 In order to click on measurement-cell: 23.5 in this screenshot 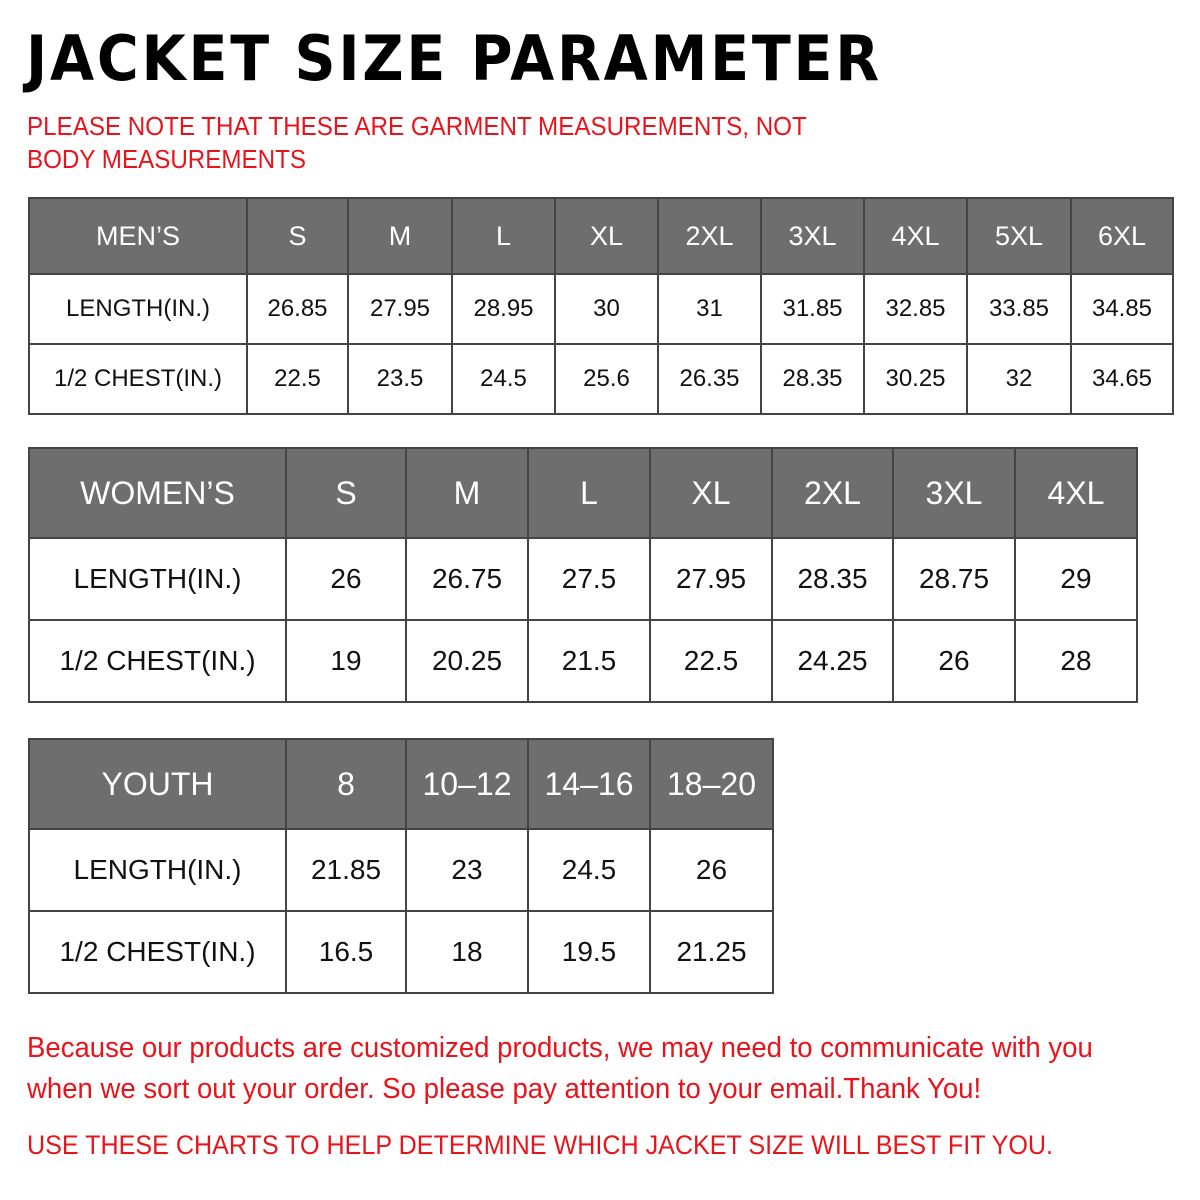, I will do `click(400, 379)`.